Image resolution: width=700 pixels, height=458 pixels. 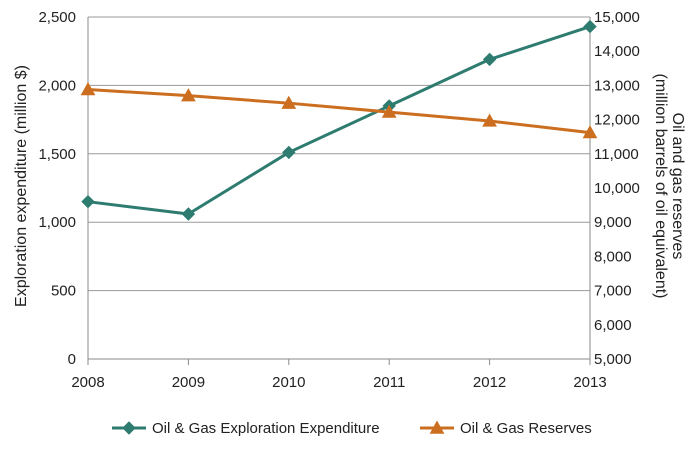 What do you see at coordinates (613, 359) in the screenshot?
I see `y-right-tick-label: 5,000` at bounding box center [613, 359].